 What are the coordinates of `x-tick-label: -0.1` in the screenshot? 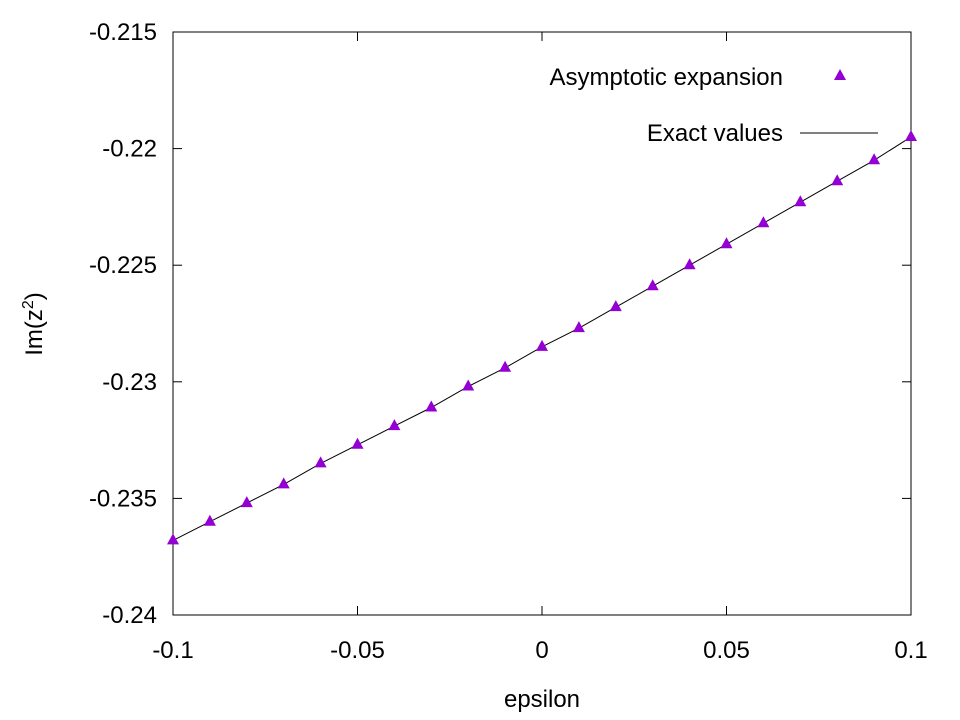 It's located at (172, 650).